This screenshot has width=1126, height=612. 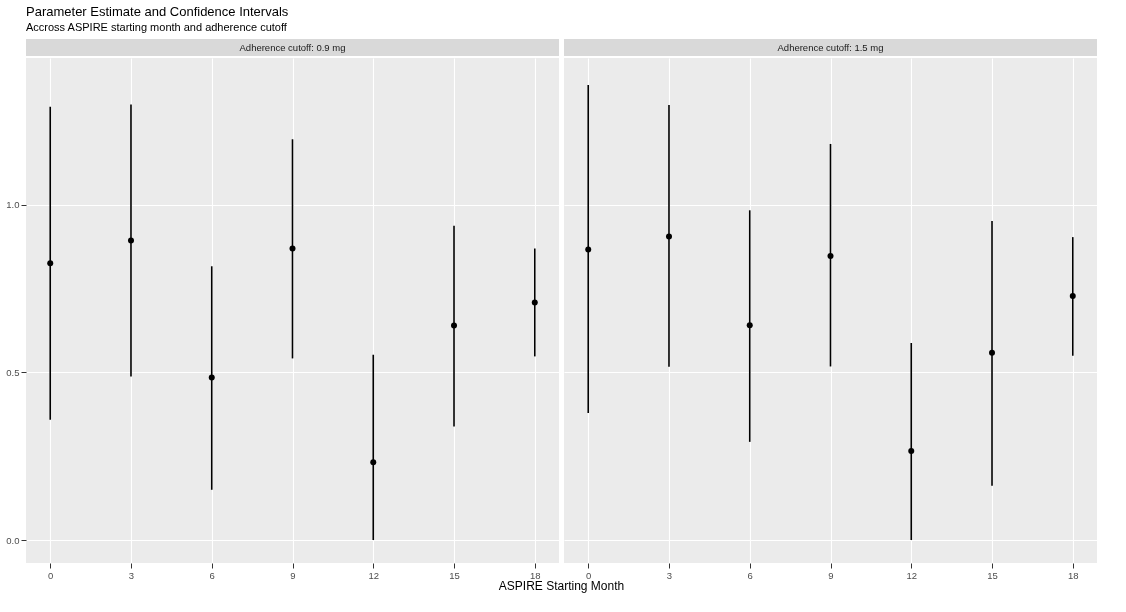 What do you see at coordinates (13, 372) in the screenshot?
I see `y-tick-label: 0.5` at bounding box center [13, 372].